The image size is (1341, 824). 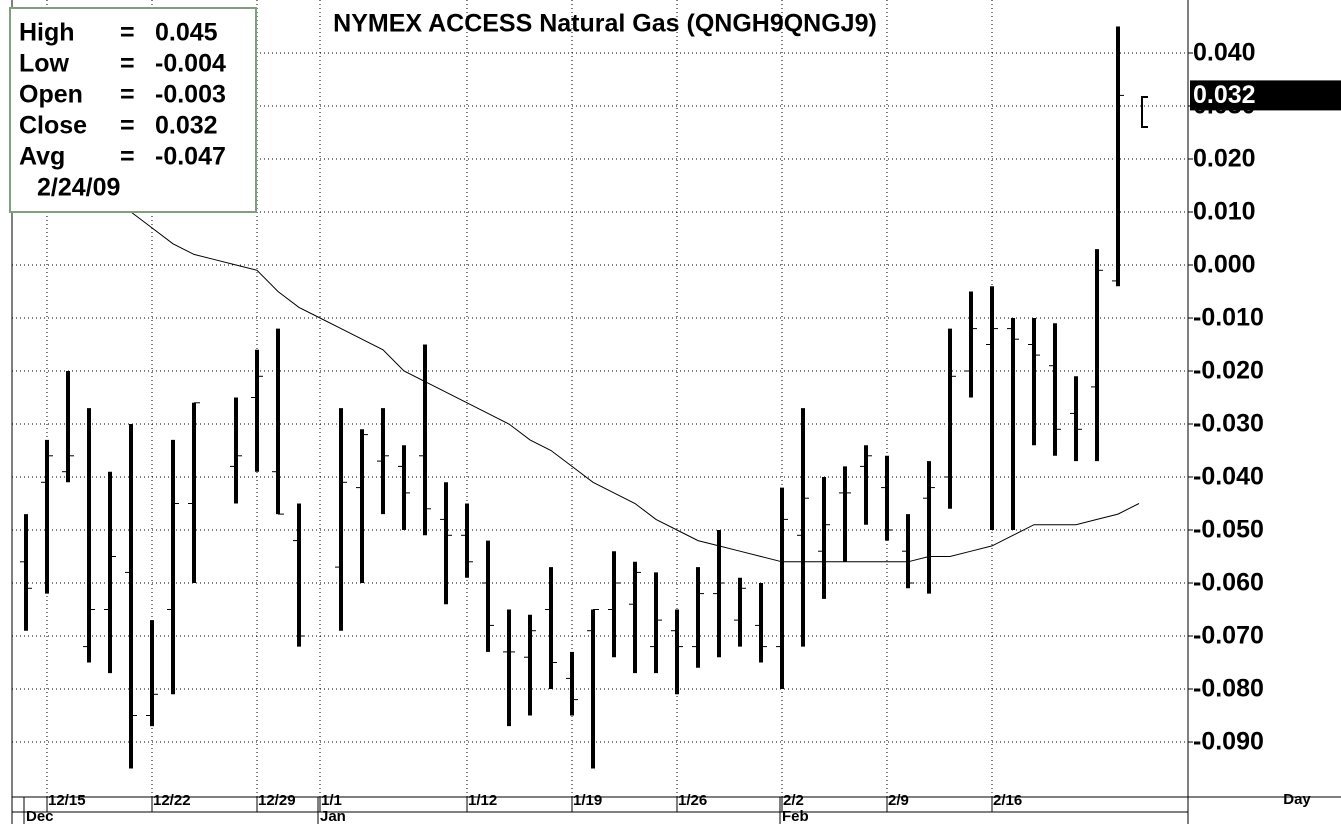 What do you see at coordinates (333, 816) in the screenshot?
I see `month-label: Jan` at bounding box center [333, 816].